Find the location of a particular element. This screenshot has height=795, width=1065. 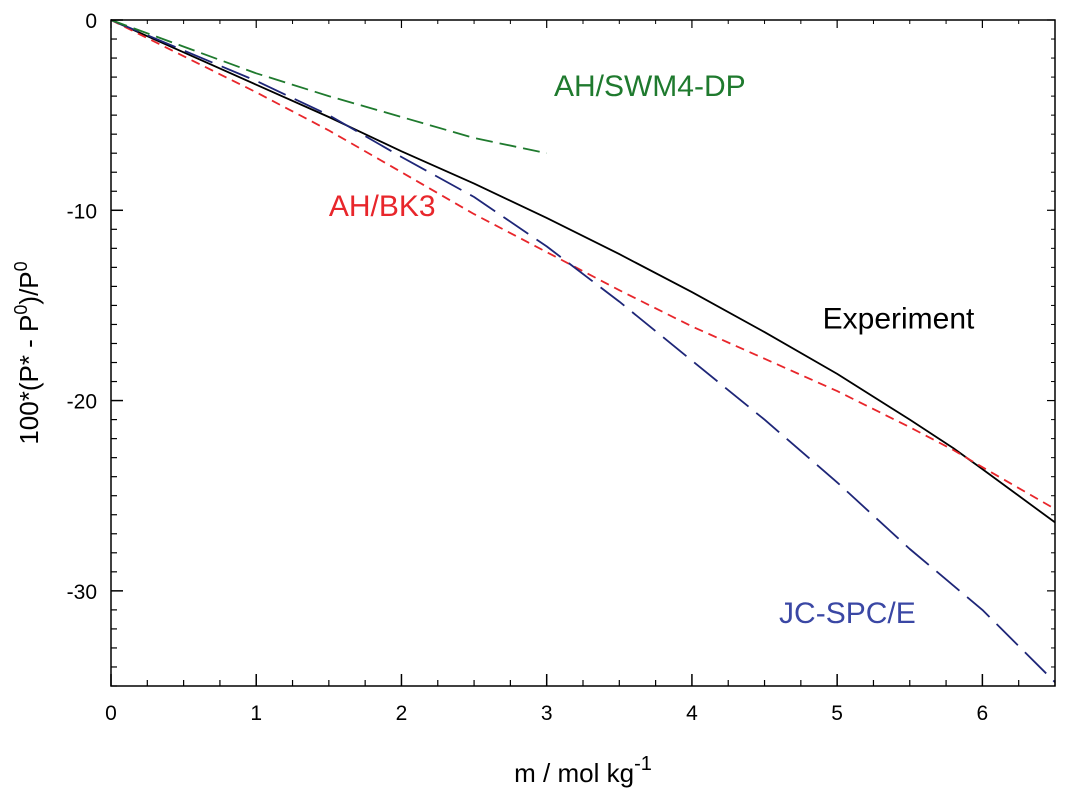

y-axis-title-sup-1: 0 is located at coordinates (21, 310).